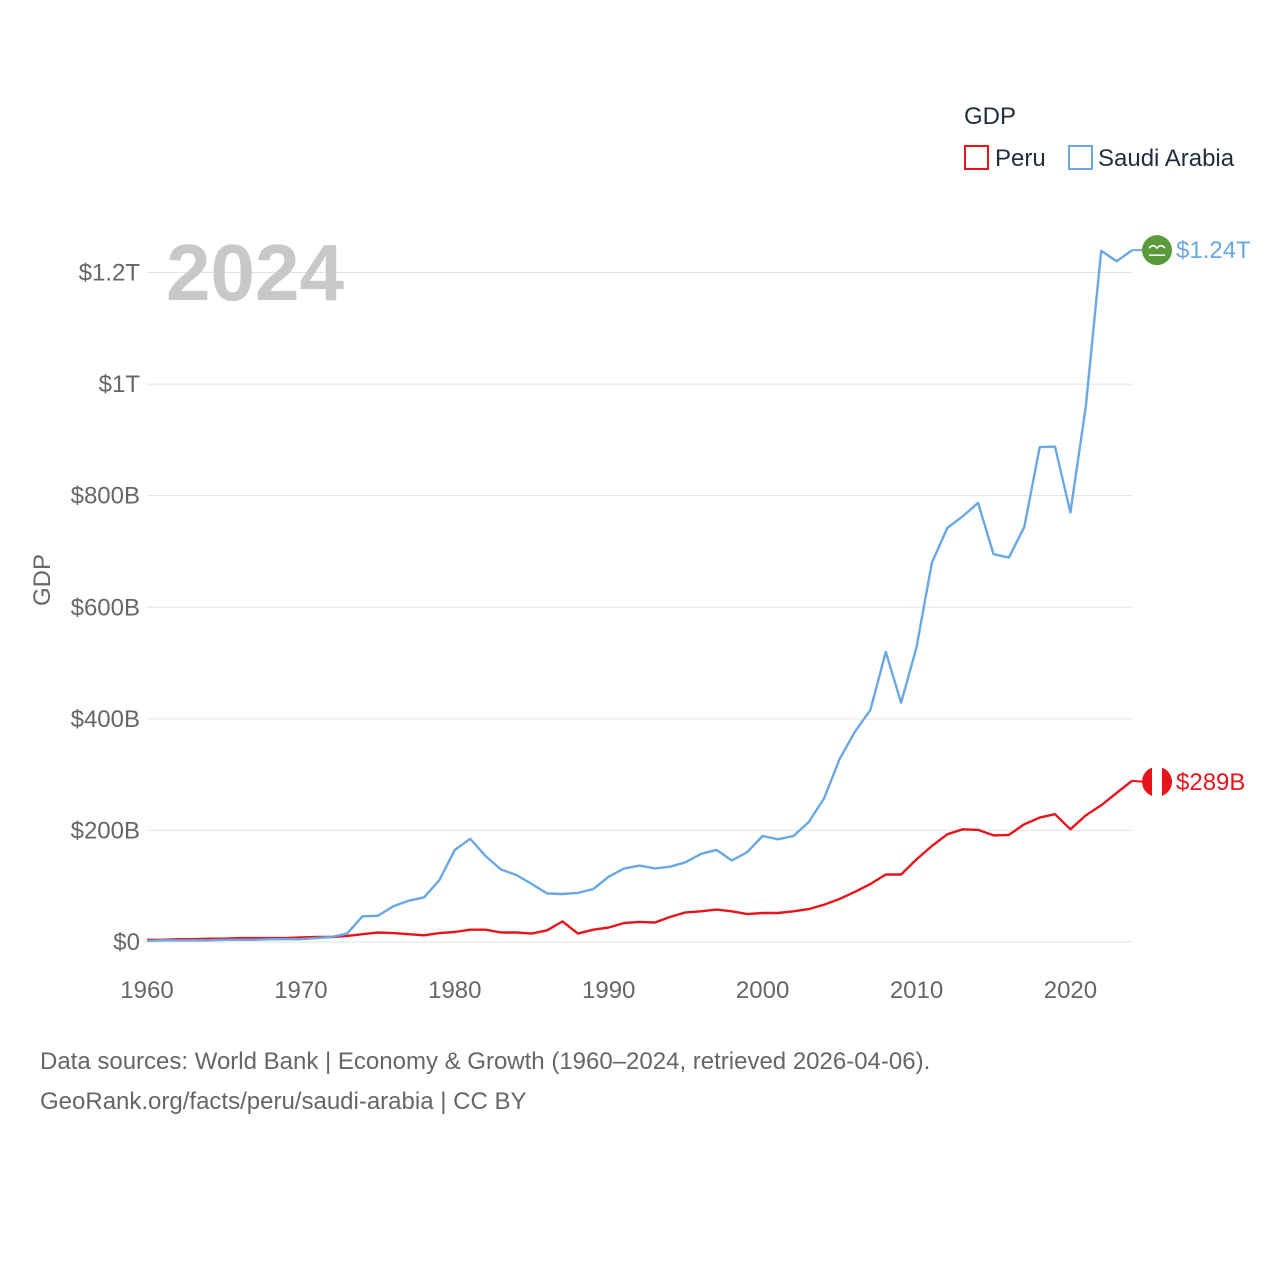  I want to click on y-tick-label: $800B, so click(105, 496).